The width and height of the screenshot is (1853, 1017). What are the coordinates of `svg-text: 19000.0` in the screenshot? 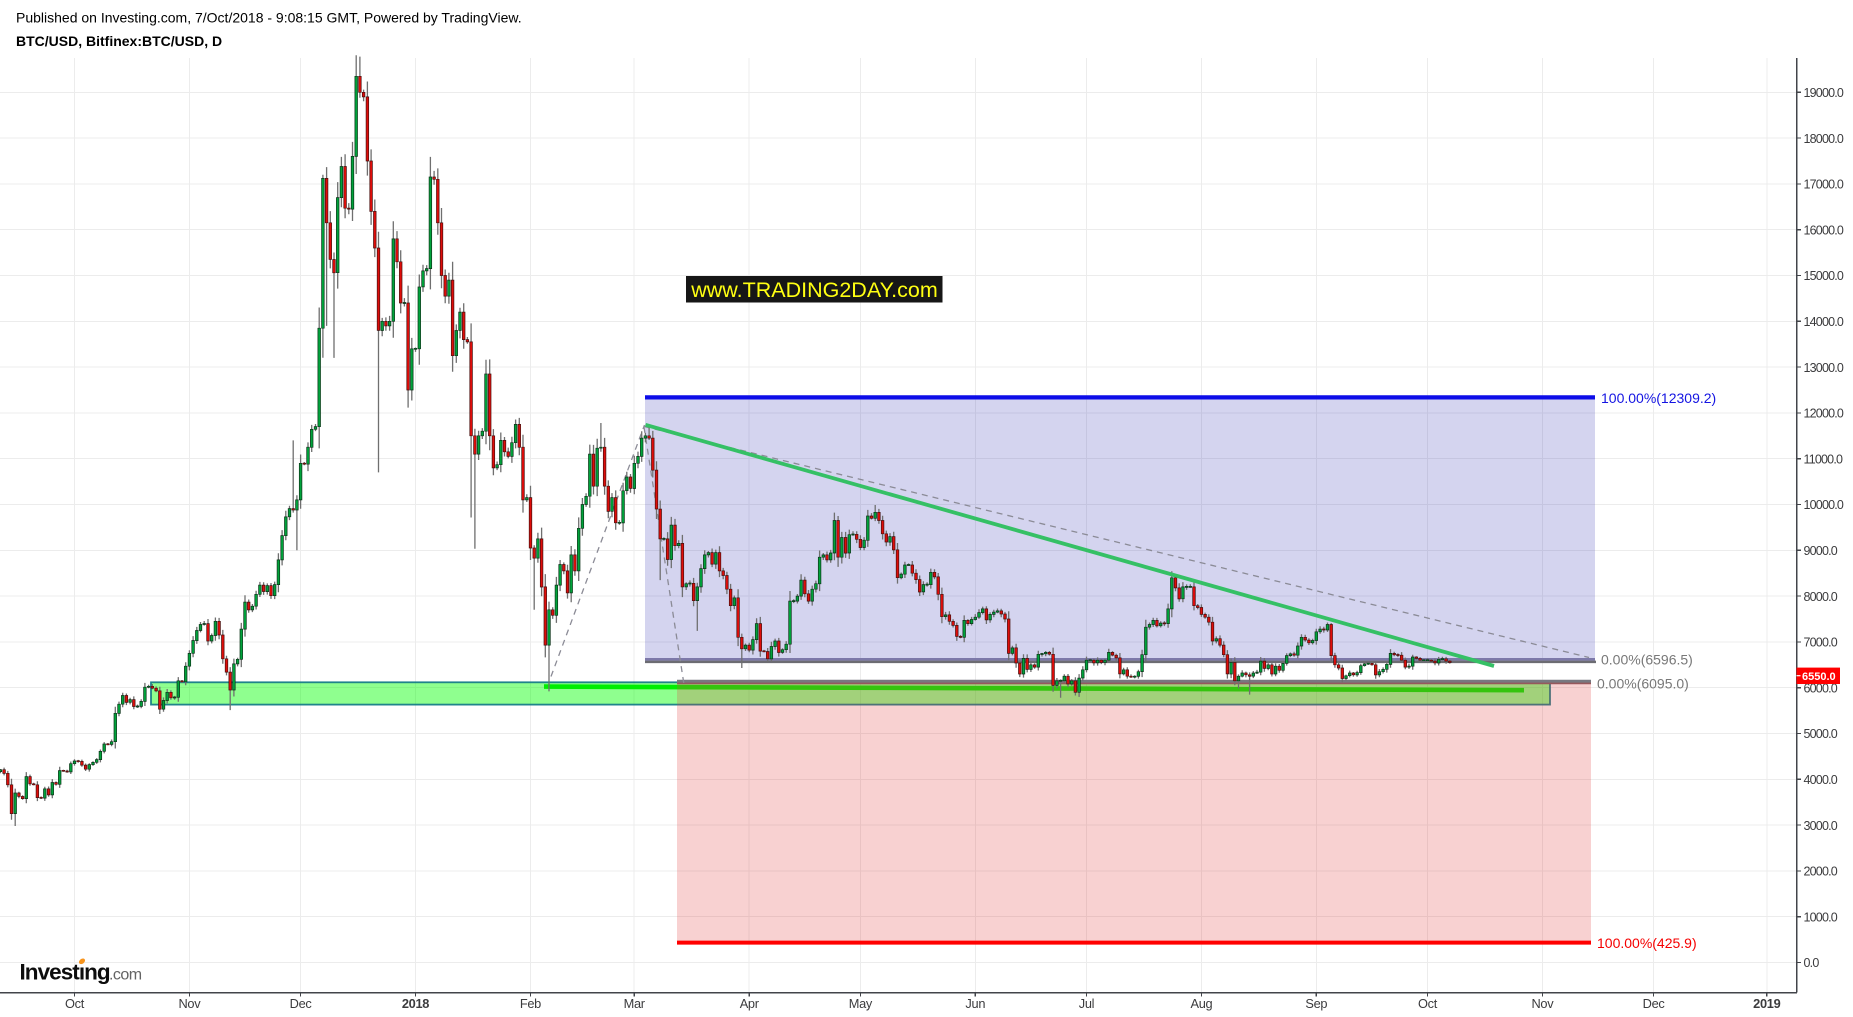 It's located at (1824, 93).